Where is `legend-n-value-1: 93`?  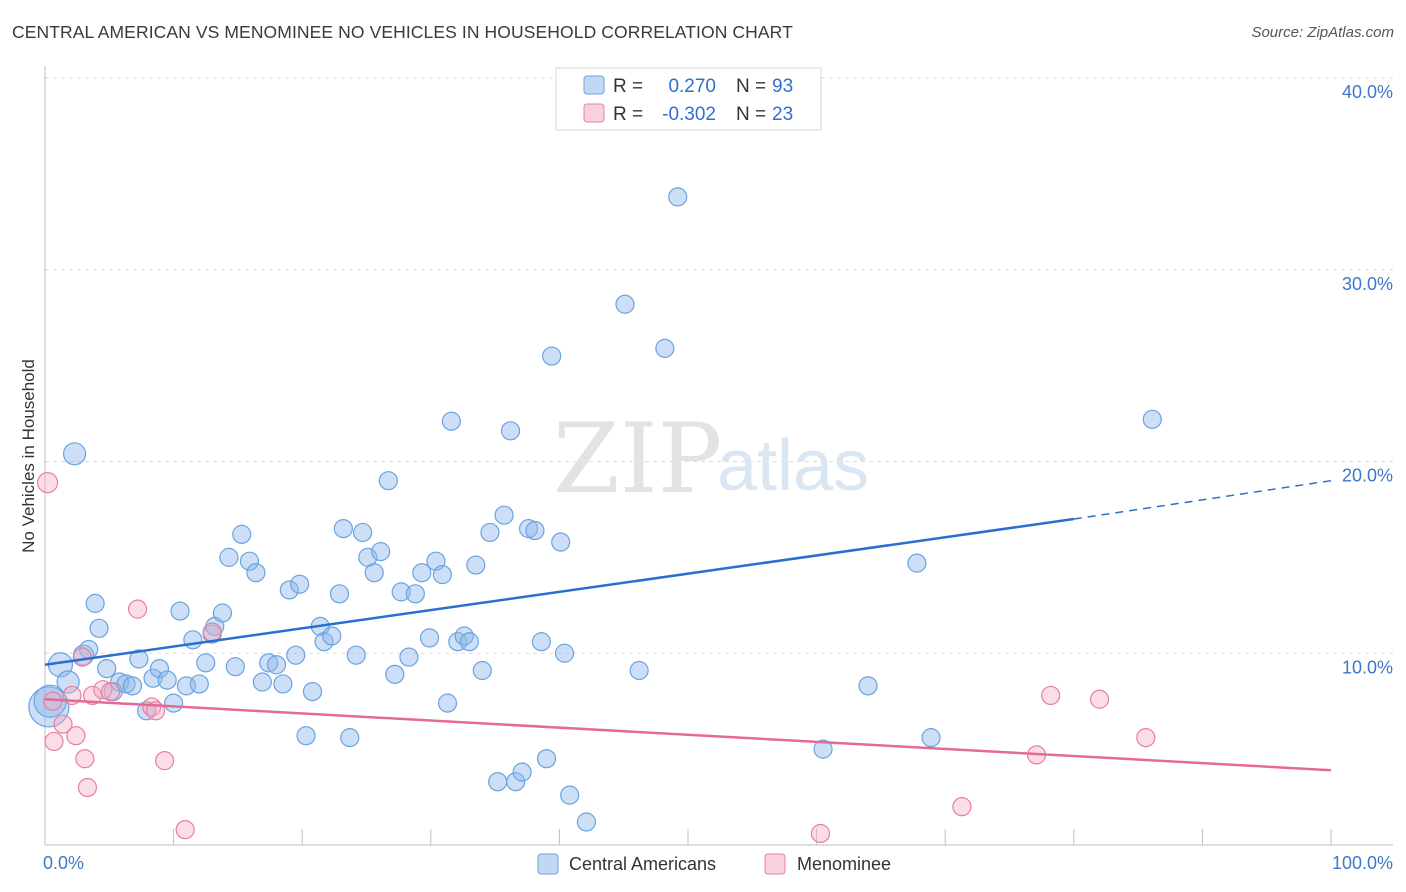
legend-n-value-1: 93 is located at coordinates (782, 86).